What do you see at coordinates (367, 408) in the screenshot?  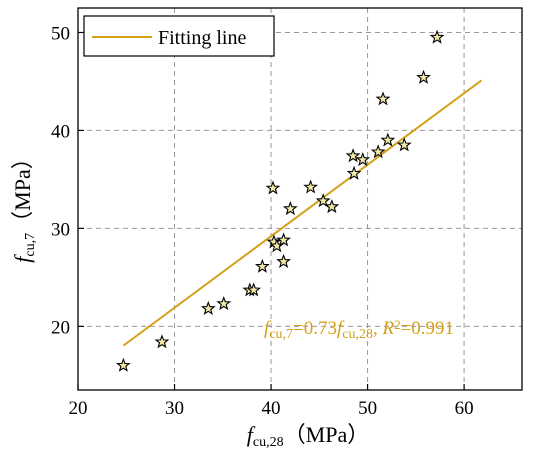 I see `x-tick-label: 50` at bounding box center [367, 408].